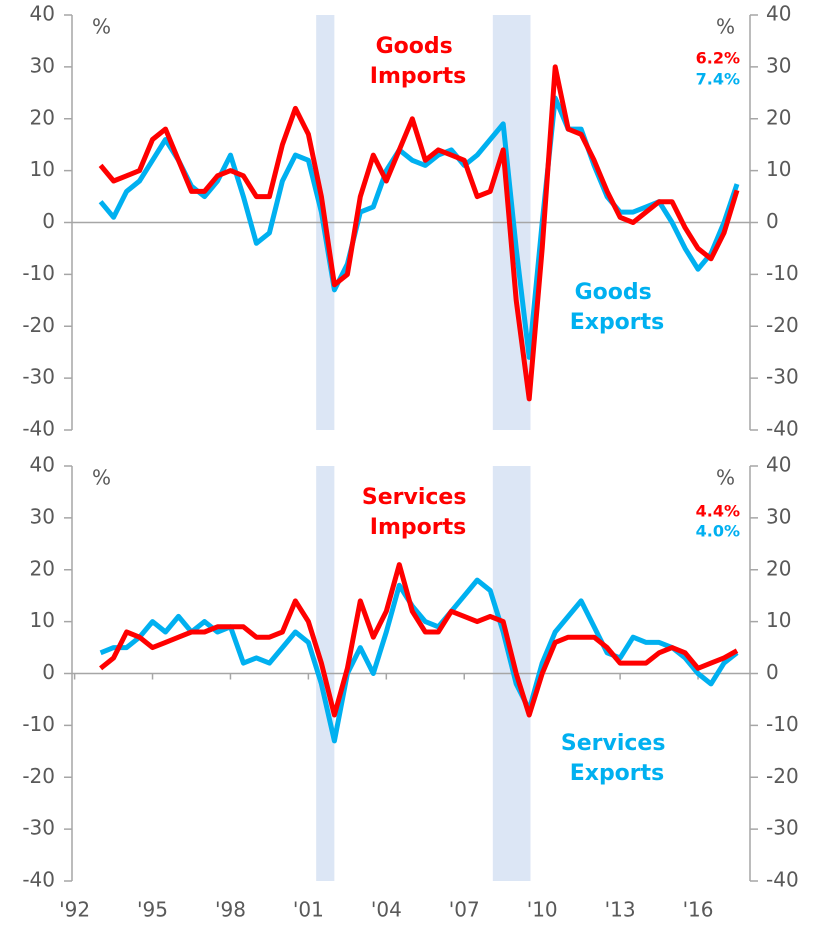  What do you see at coordinates (386, 910) in the screenshot?
I see `x-tick-label: '04` at bounding box center [386, 910].